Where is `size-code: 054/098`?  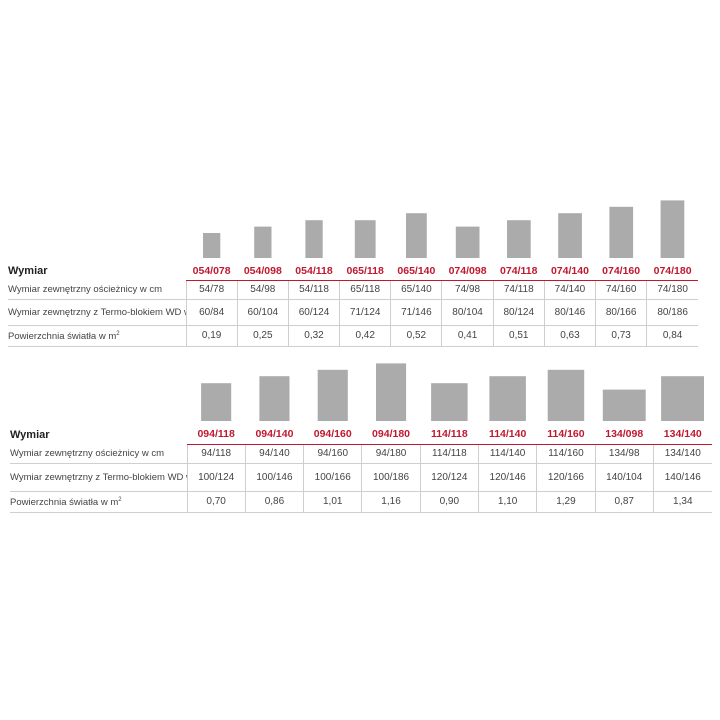 size-code: 054/098 is located at coordinates (262, 271).